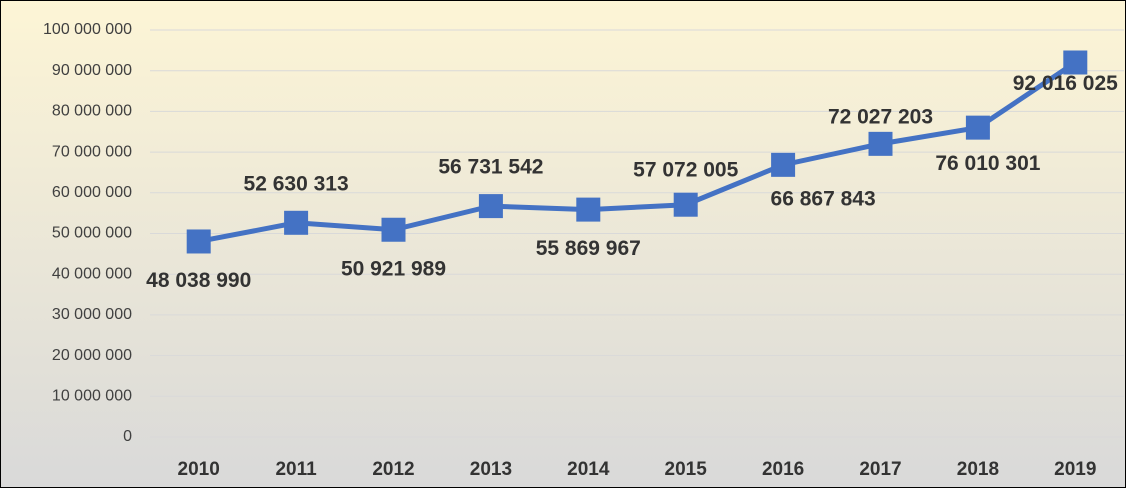 The image size is (1126, 488). I want to click on y-tick-label: 40 000 000, so click(92, 273).